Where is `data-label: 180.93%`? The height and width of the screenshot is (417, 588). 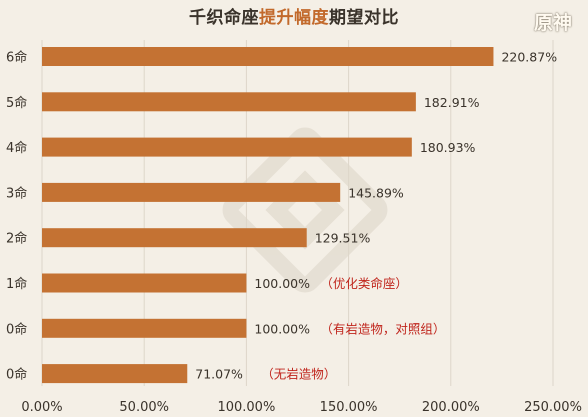 data-label: 180.93% is located at coordinates (448, 147).